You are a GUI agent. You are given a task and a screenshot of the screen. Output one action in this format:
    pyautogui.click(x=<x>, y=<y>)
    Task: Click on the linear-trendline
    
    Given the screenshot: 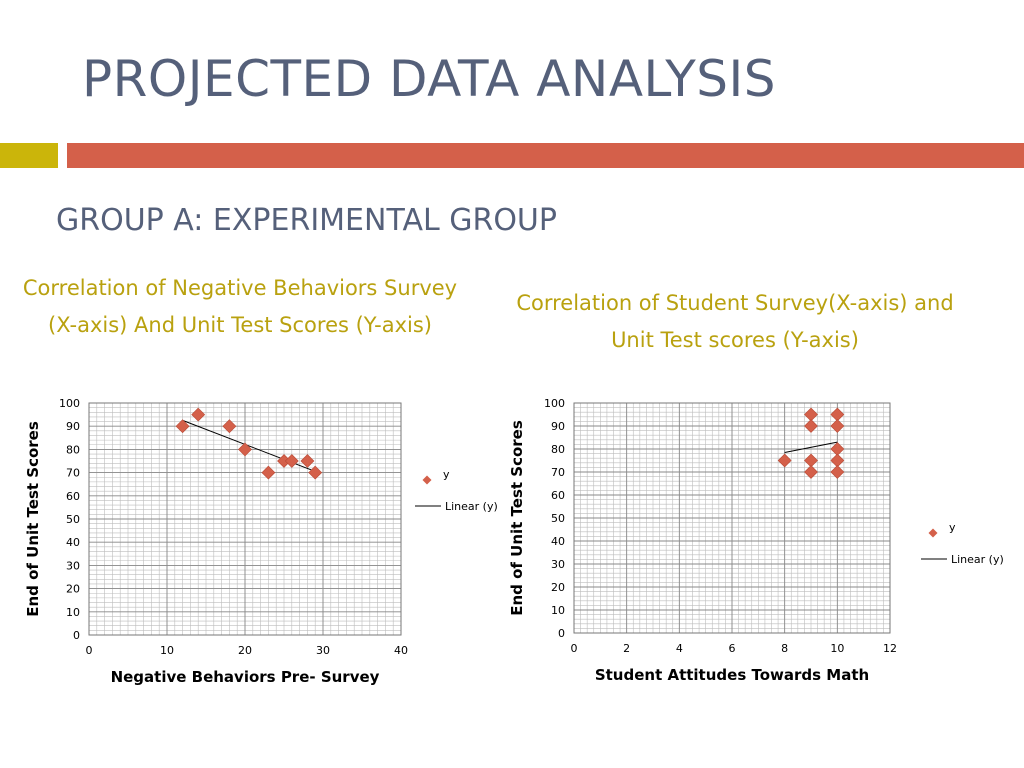 What is the action you would take?
    pyautogui.click(x=811, y=447)
    